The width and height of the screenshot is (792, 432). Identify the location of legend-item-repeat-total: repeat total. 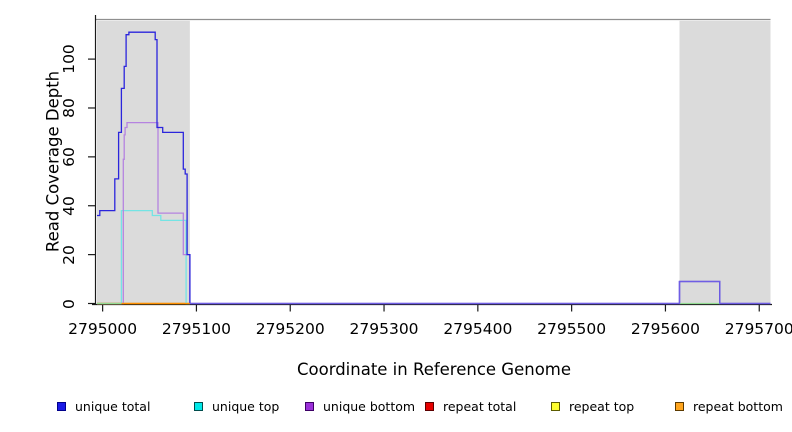
(470, 406).